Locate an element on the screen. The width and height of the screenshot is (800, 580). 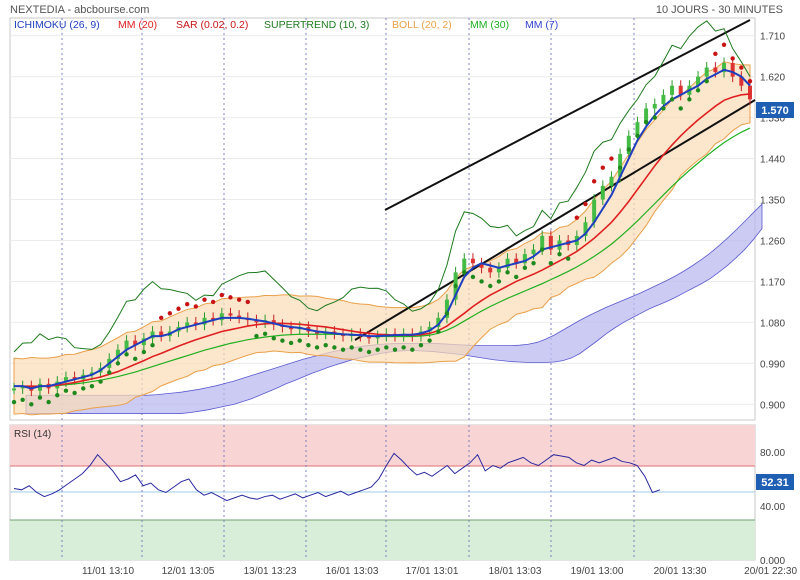
legend-entry: SUPERTREND (10, 3) is located at coordinates (316, 25).